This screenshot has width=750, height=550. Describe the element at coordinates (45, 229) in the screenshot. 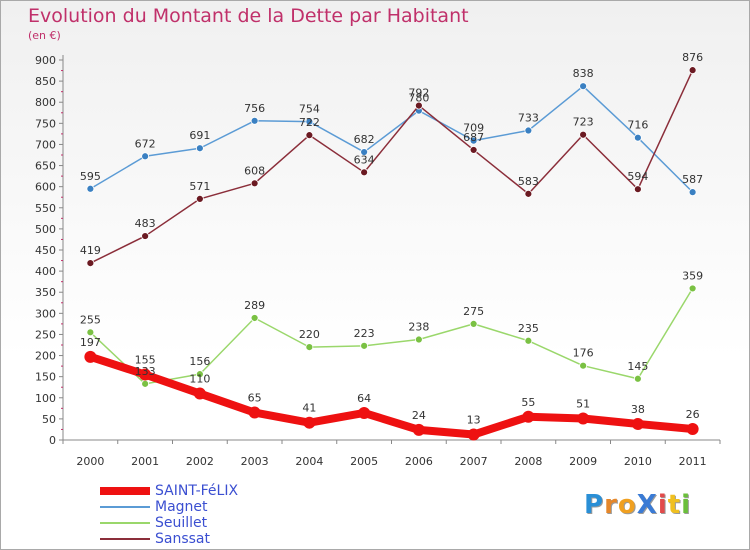

I see `y-tick-label: 500` at that location.